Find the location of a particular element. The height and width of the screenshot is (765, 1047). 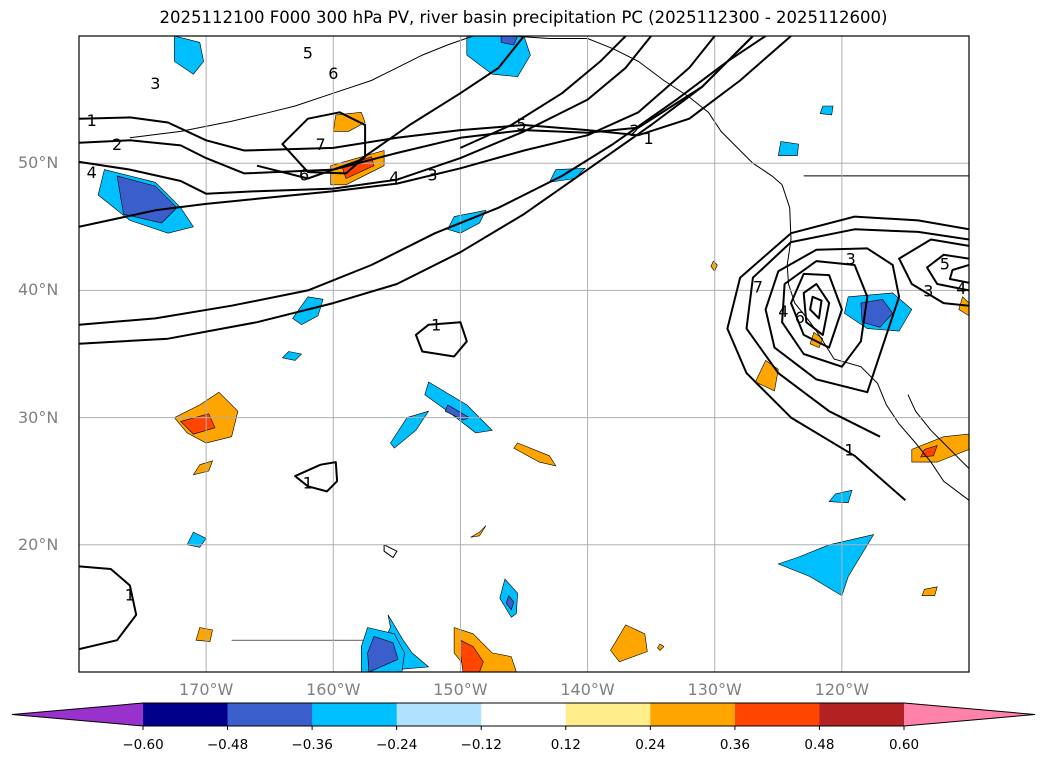

lon-tick-label: 150°W is located at coordinates (460, 689).